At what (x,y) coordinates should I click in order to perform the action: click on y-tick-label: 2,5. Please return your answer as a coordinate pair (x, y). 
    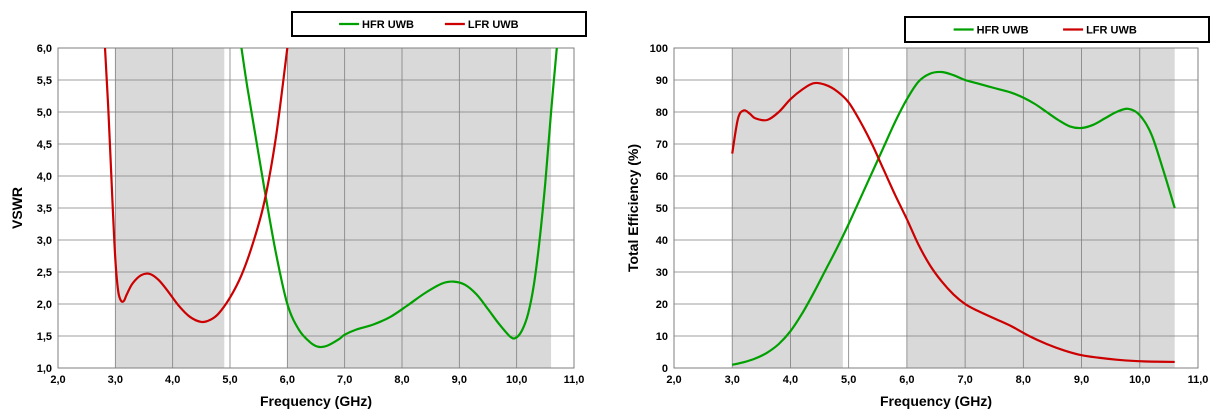
    Looking at the image, I should click on (44, 273).